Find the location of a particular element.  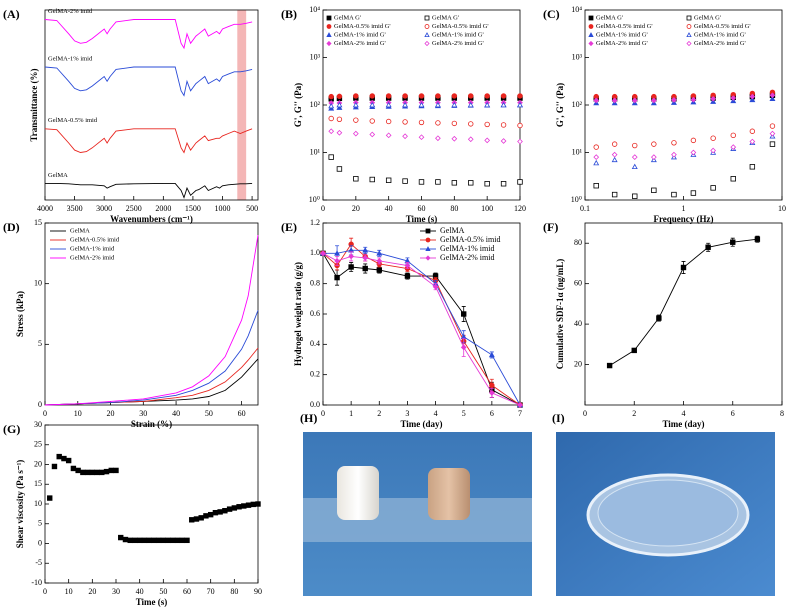

y-tick-label: 10¹ is located at coordinates (577, 151).